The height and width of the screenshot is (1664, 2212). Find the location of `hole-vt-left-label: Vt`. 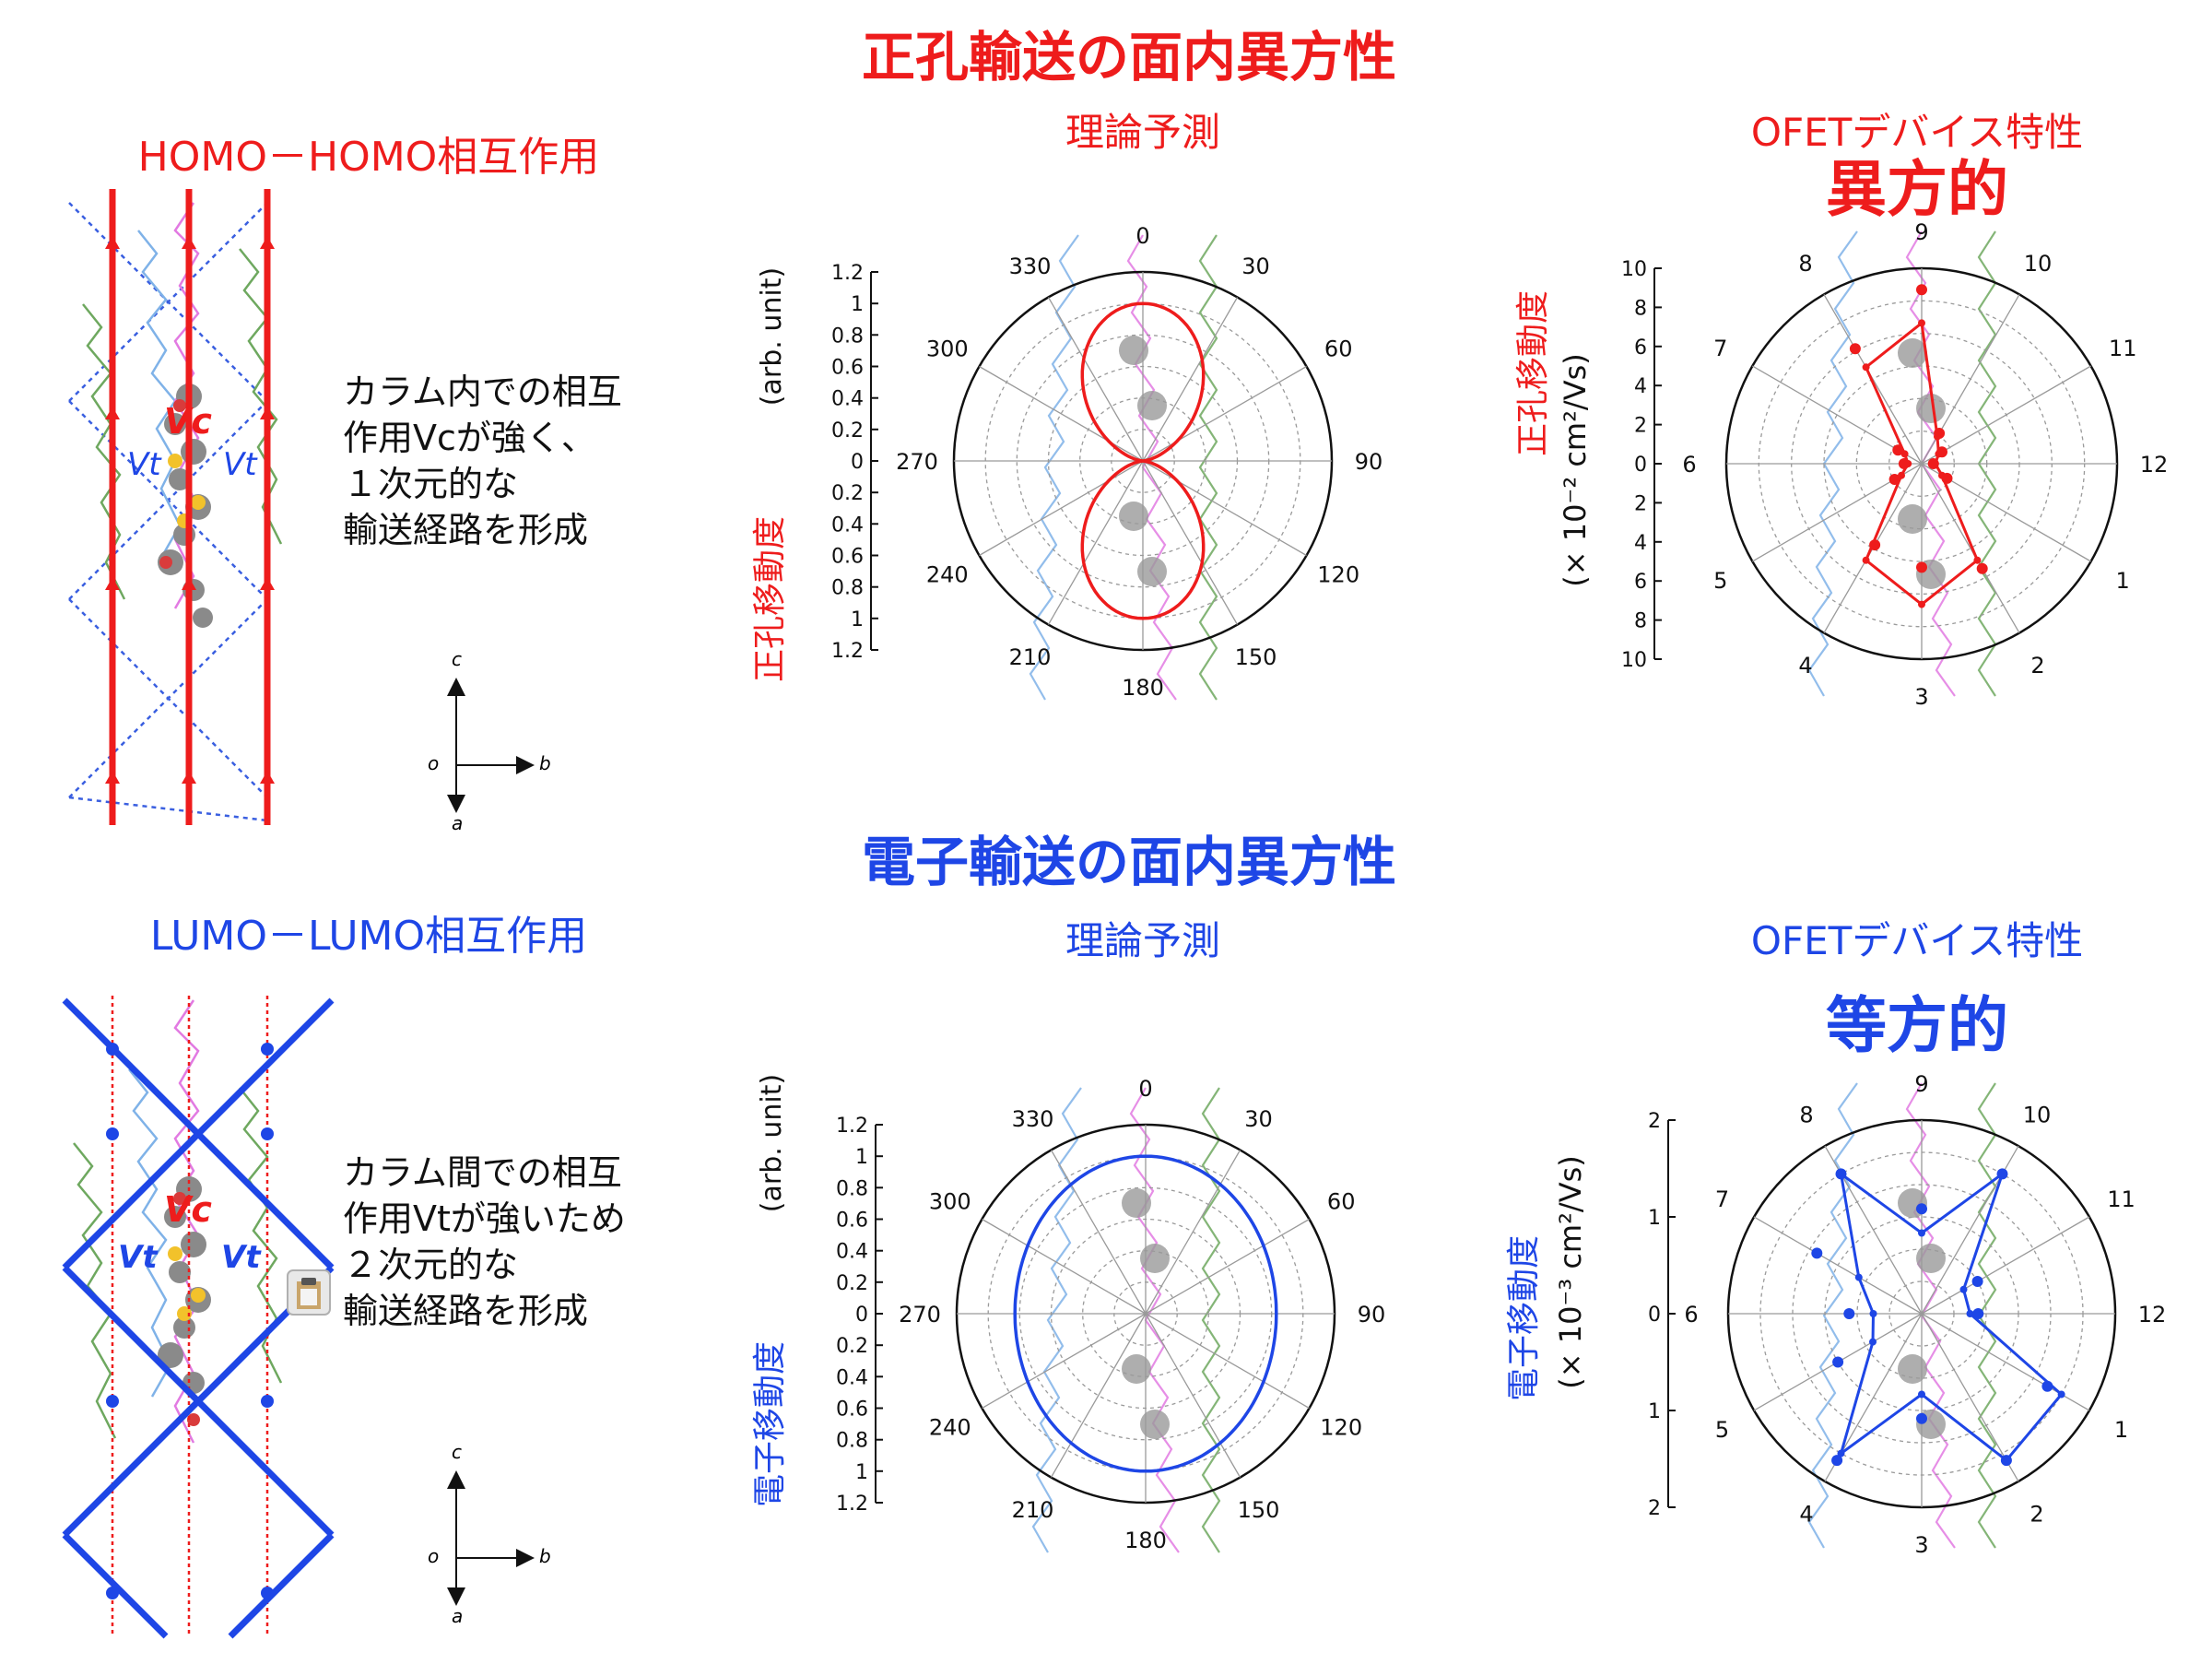

hole-vt-left-label: Vt is located at coordinates (144, 464).